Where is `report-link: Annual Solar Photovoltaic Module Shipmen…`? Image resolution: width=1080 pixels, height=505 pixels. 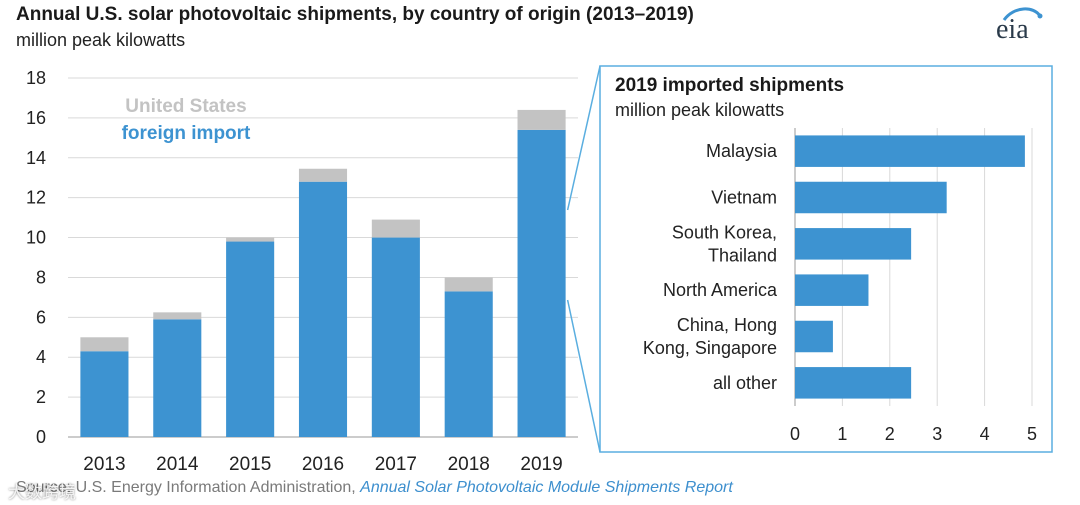
report-link: Annual Solar Photovoltaic Module Shipmen… is located at coordinates (546, 487).